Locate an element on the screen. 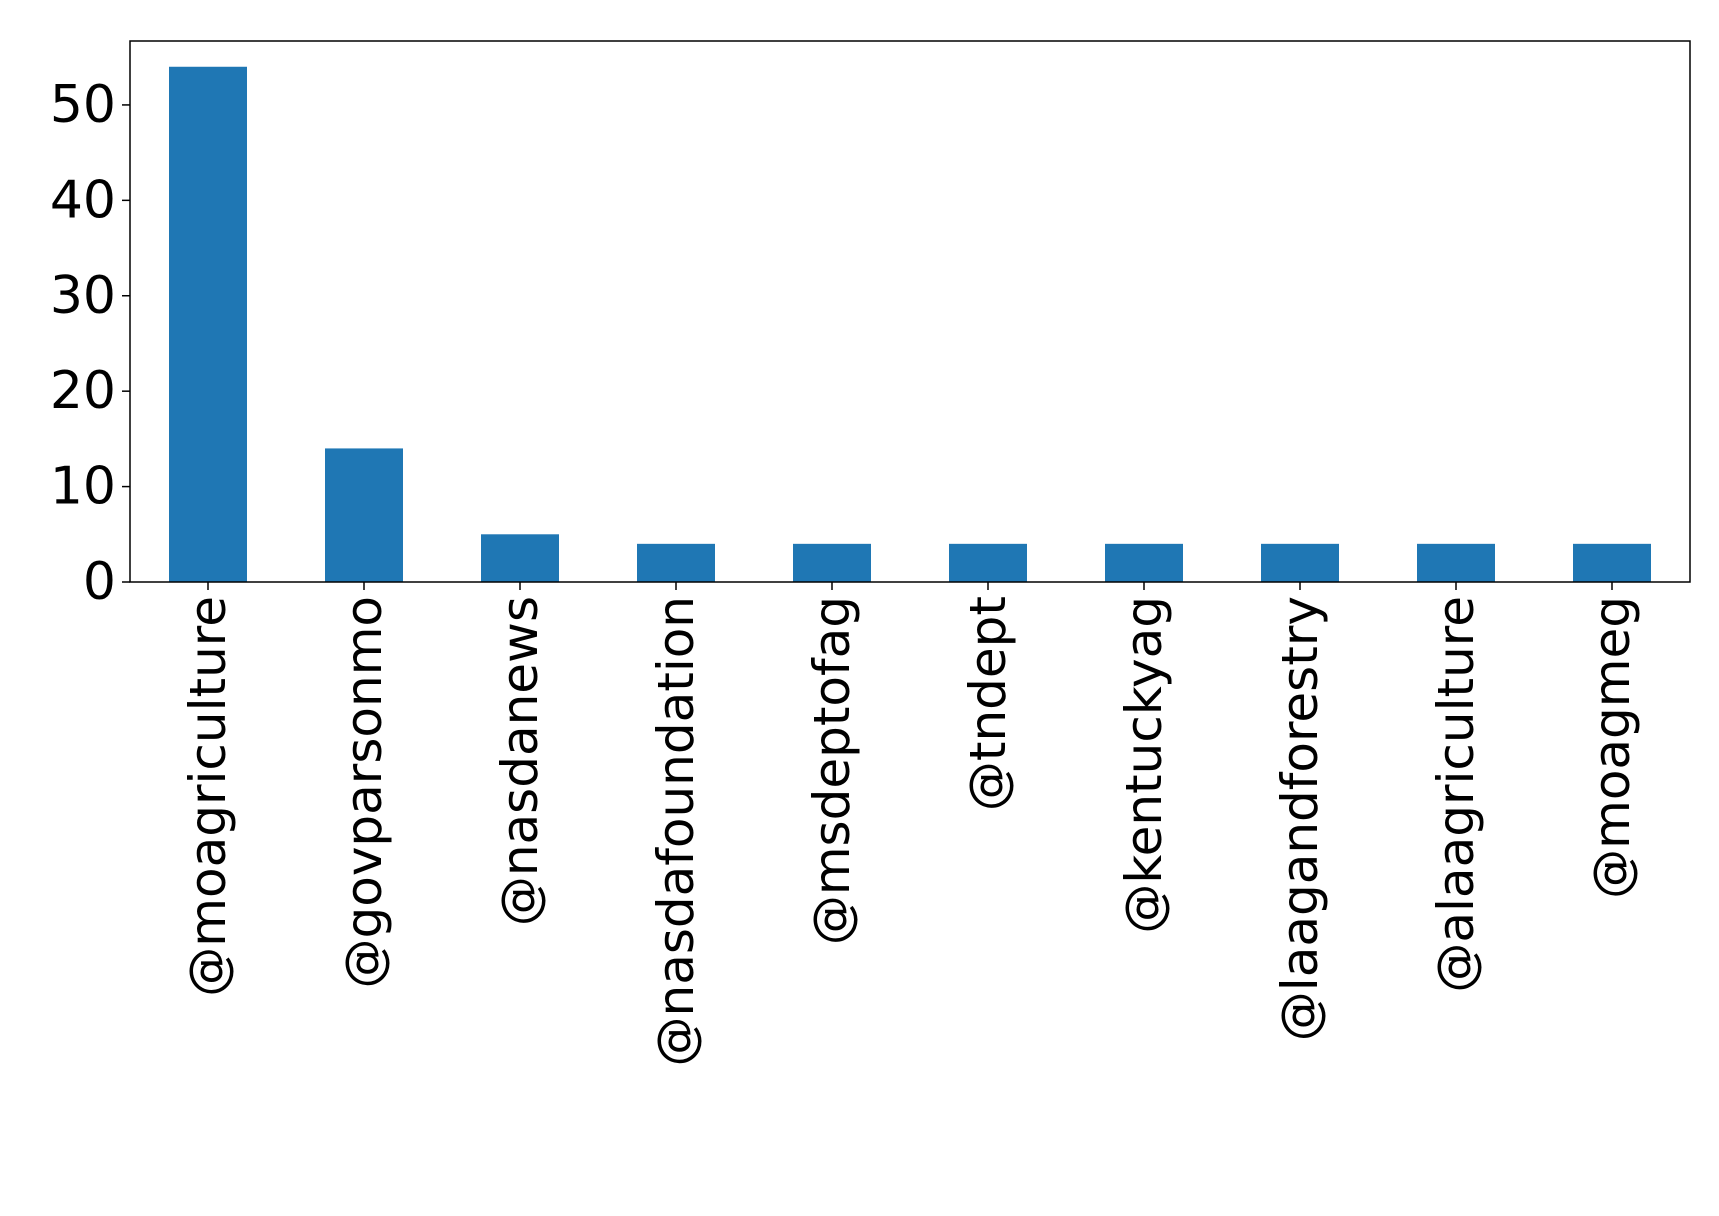 The image size is (1719, 1216). x-tick-label: @govparsonmo is located at coordinates (364, 792).